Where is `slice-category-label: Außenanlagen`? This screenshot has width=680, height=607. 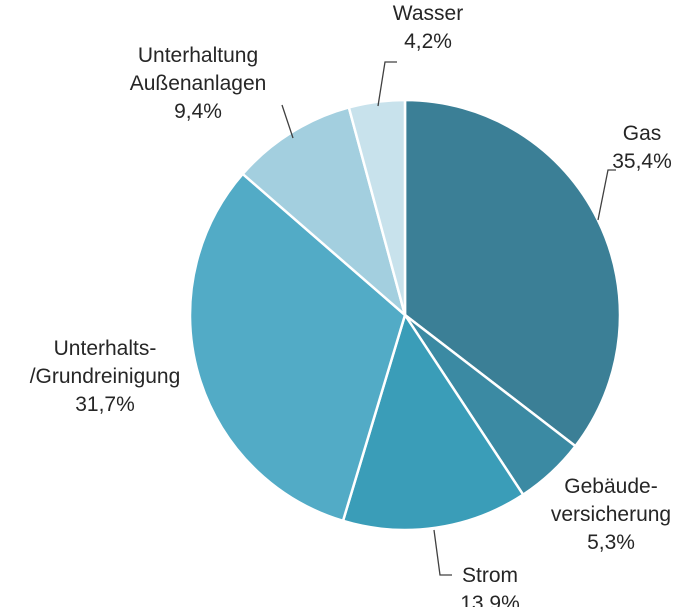 slice-category-label: Außenanlagen is located at coordinates (198, 83).